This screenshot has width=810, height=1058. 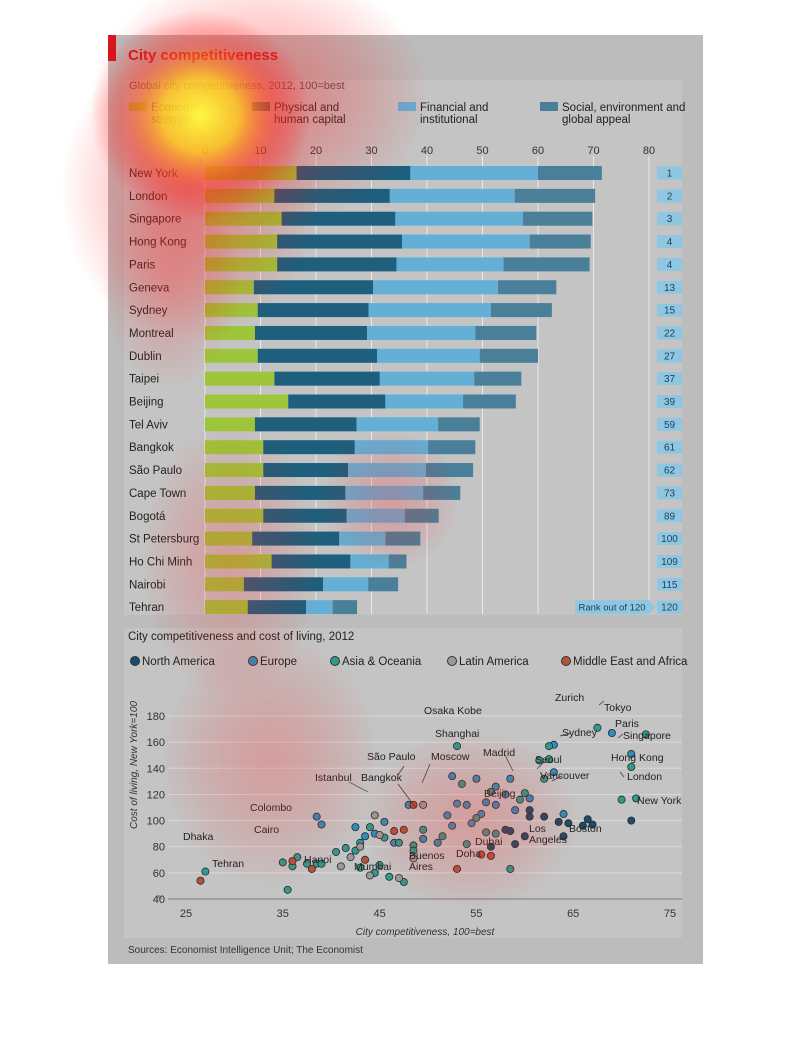 I want to click on bar-paris-financial-and-institutional, so click(x=450, y=264).